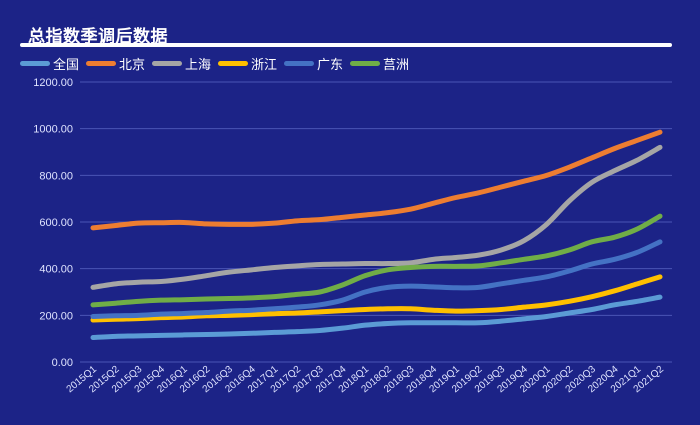  Describe the element at coordinates (56, 270) in the screenshot. I see `y-tick-label: 400.00` at that location.